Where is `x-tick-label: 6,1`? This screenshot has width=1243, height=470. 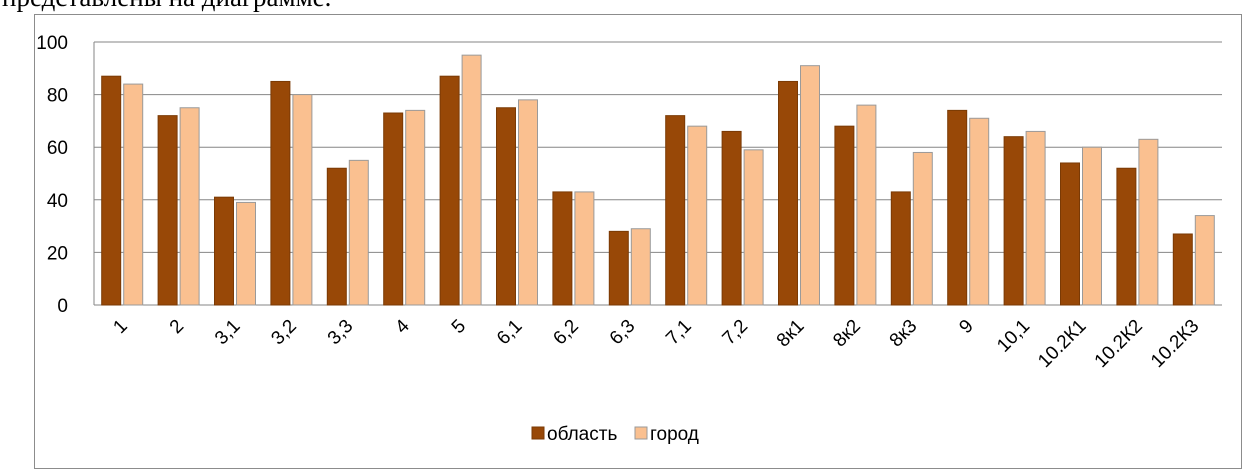
x-tick-label: 6,1 is located at coordinates (510, 333).